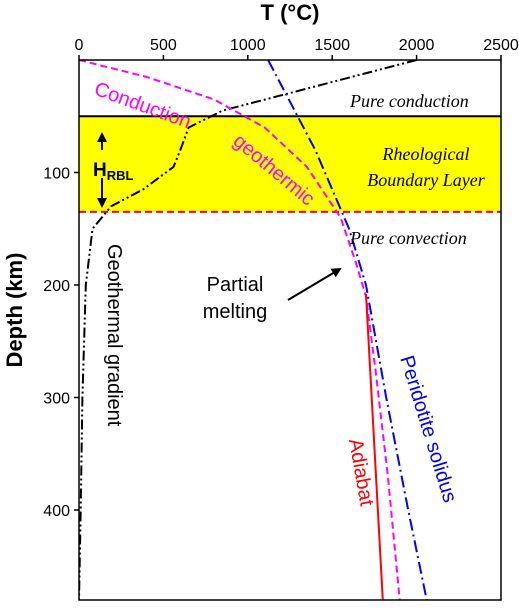 This screenshot has height=611, width=519. What do you see at coordinates (79, 45) in the screenshot?
I see `x-tick-label-0: 0` at bounding box center [79, 45].